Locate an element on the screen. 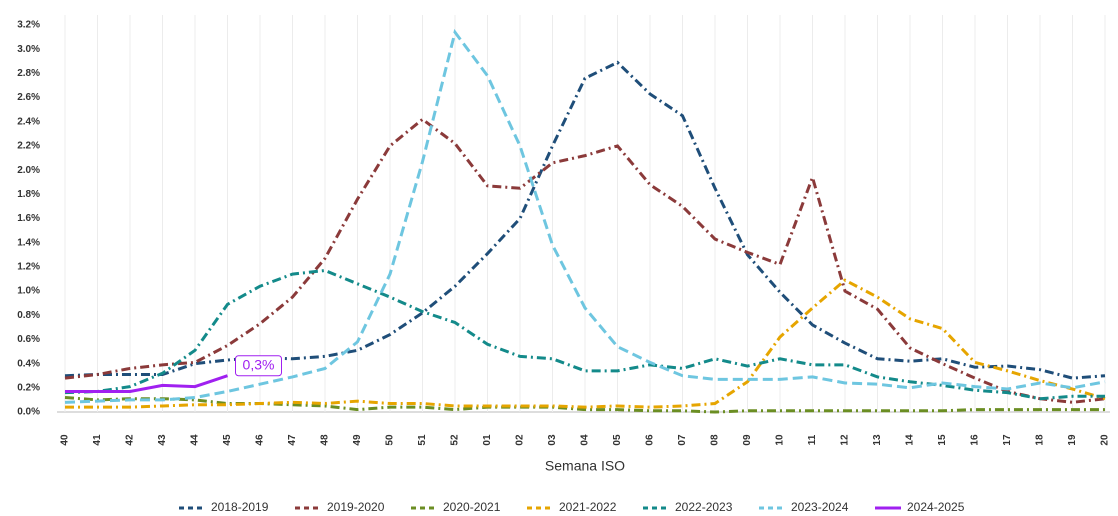 The width and height of the screenshot is (1118, 516). x-tick-label: 46 is located at coordinates (260, 440).